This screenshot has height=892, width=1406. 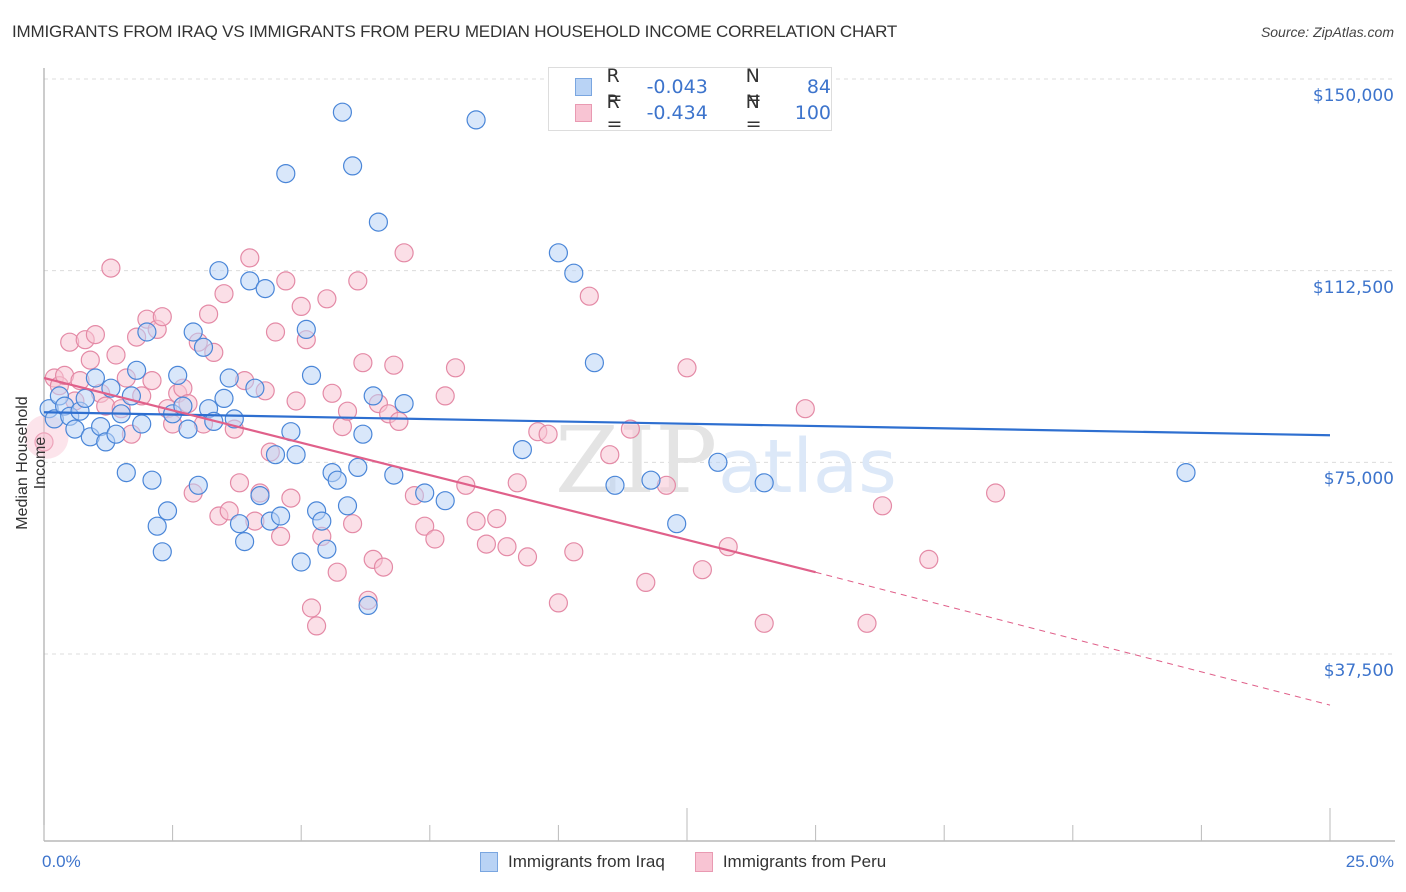 What do you see at coordinates (61, 861) in the screenshot?
I see `x-tick-0: 0.0%` at bounding box center [61, 861].